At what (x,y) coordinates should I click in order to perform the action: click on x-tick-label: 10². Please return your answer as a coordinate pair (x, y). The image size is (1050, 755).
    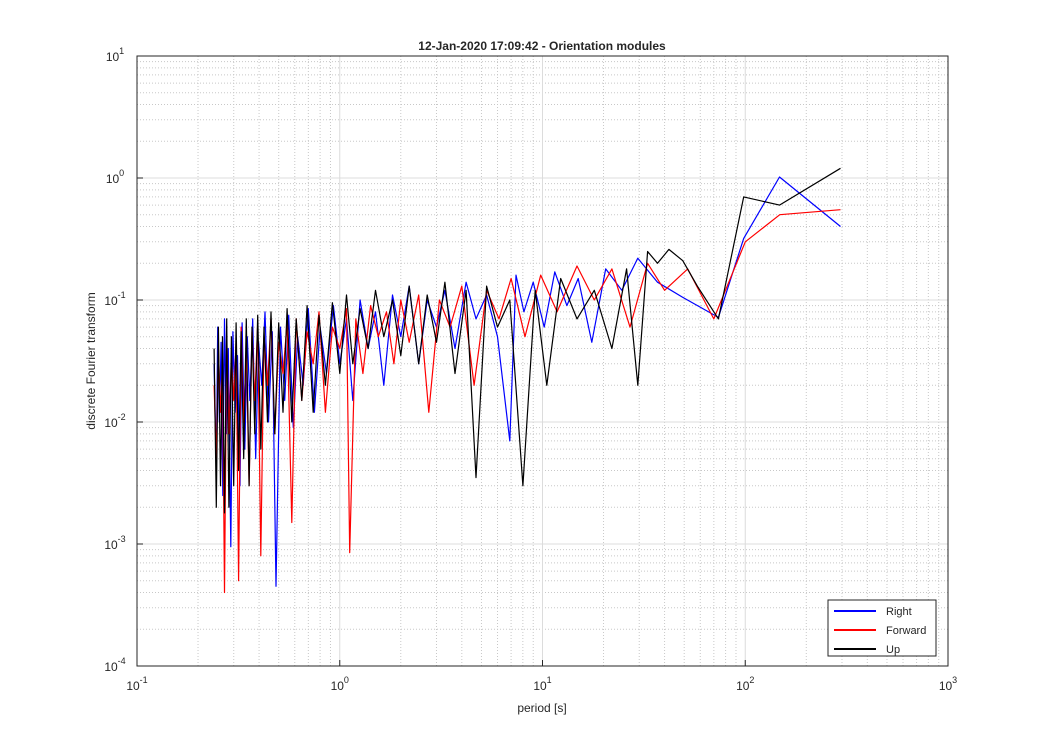
    Looking at the image, I should click on (745, 684).